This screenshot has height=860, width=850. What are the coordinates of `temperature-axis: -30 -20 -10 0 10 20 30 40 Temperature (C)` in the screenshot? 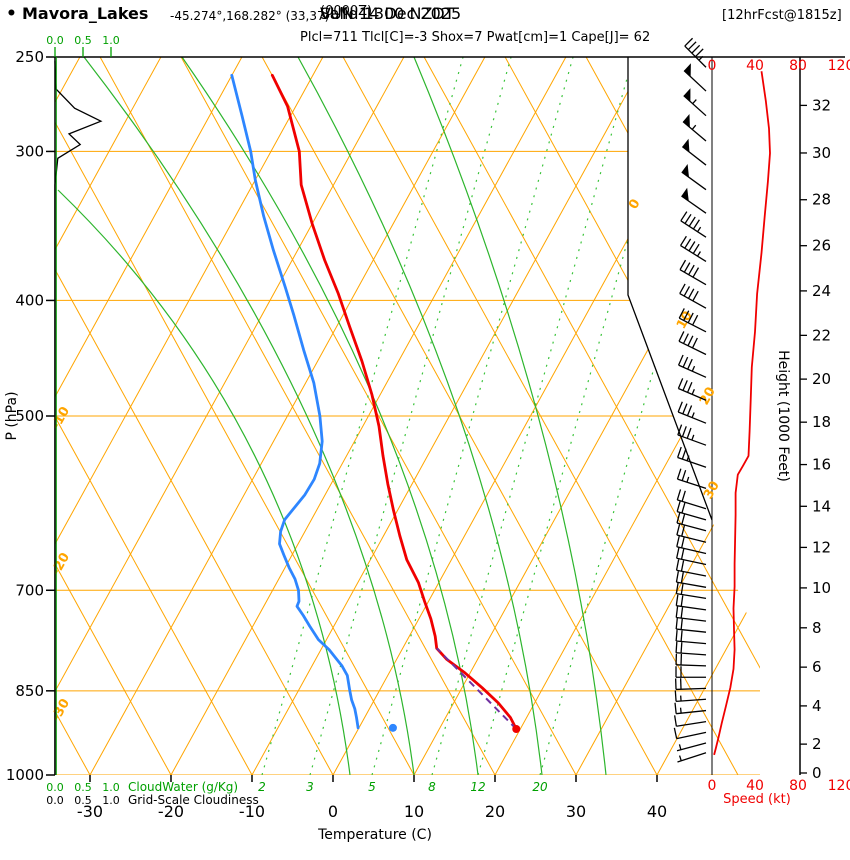 It's located at (372, 809).